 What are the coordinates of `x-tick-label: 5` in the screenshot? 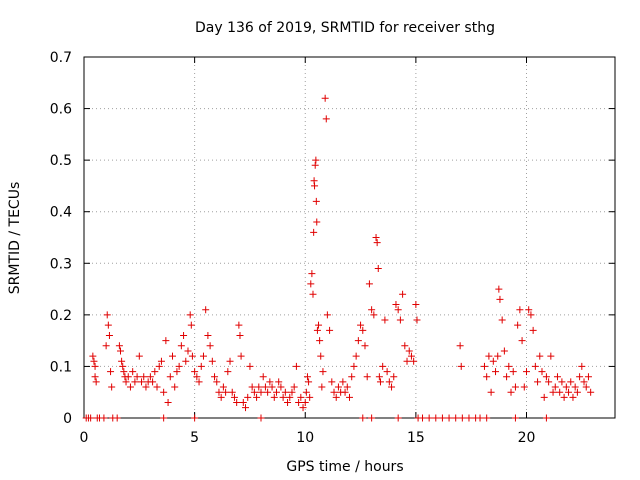 It's located at (194, 438).